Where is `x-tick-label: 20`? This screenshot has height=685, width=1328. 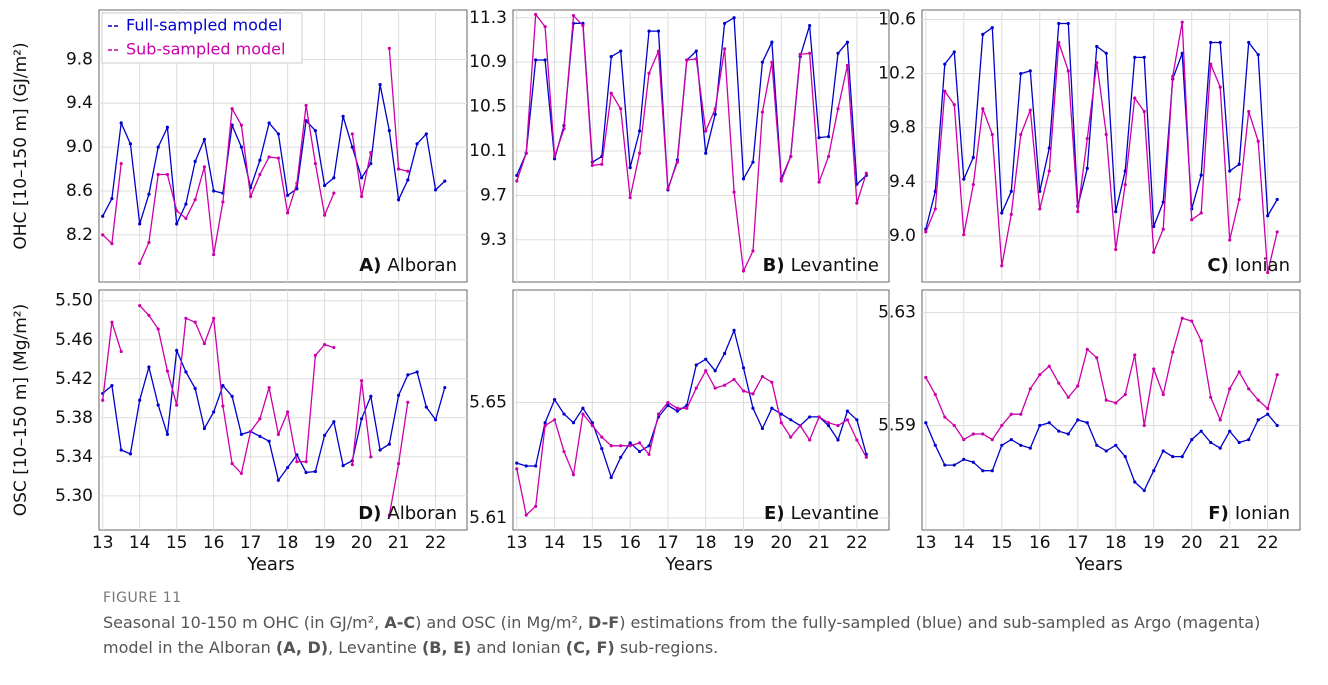
x-tick-label: 20 is located at coordinates (781, 543).